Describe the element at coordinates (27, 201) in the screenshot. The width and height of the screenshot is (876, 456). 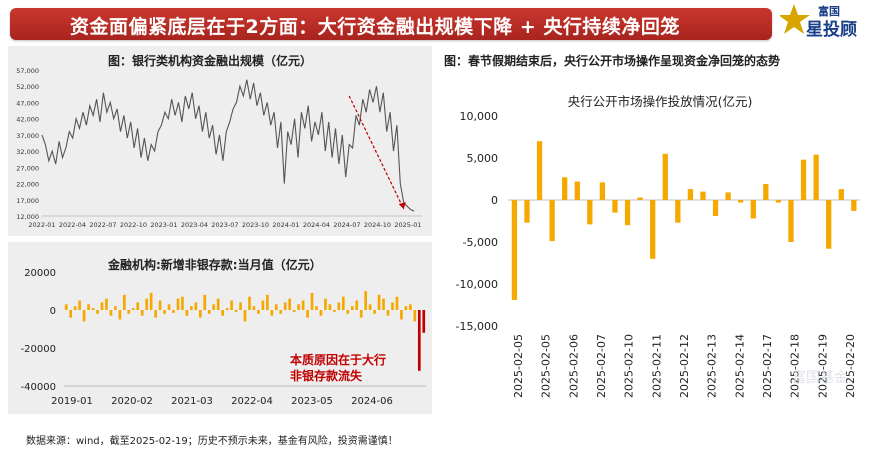
I see `y-tick-label: 17,000` at that location.